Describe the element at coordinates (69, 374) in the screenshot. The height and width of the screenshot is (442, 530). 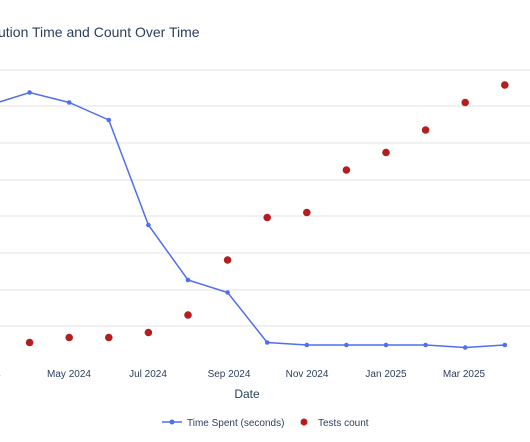
I see `x-tick-label-1: May 2024` at that location.